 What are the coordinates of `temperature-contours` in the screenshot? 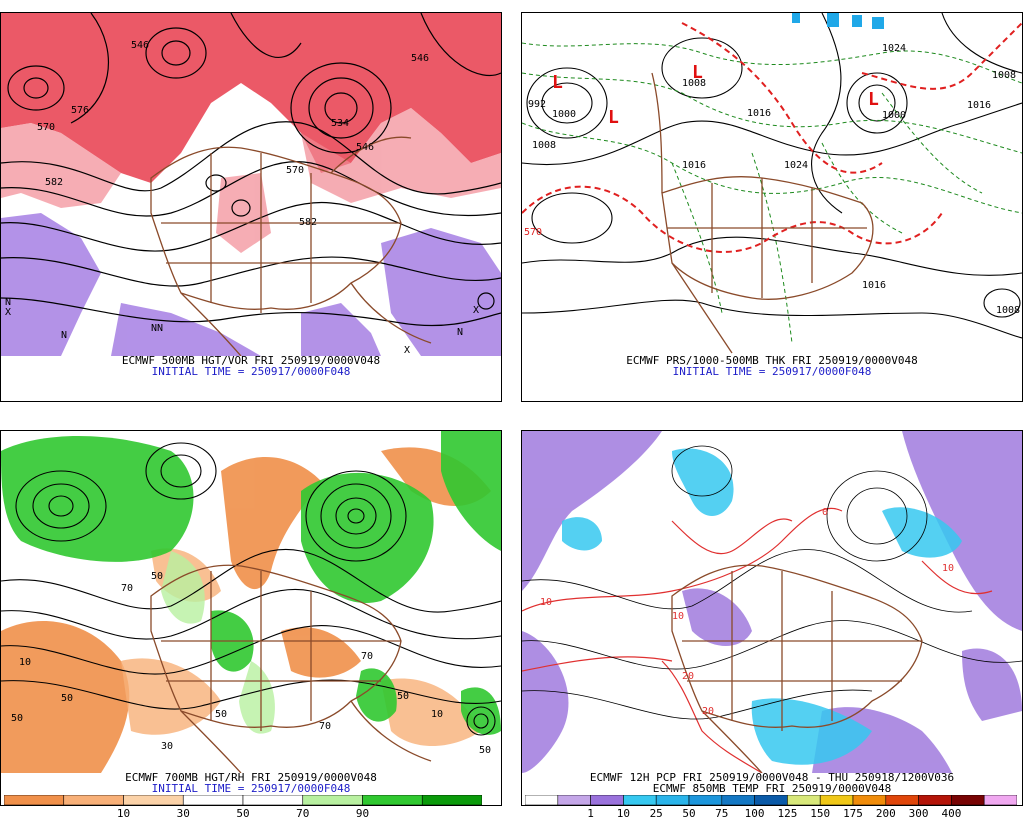 It's located at (757, 640).